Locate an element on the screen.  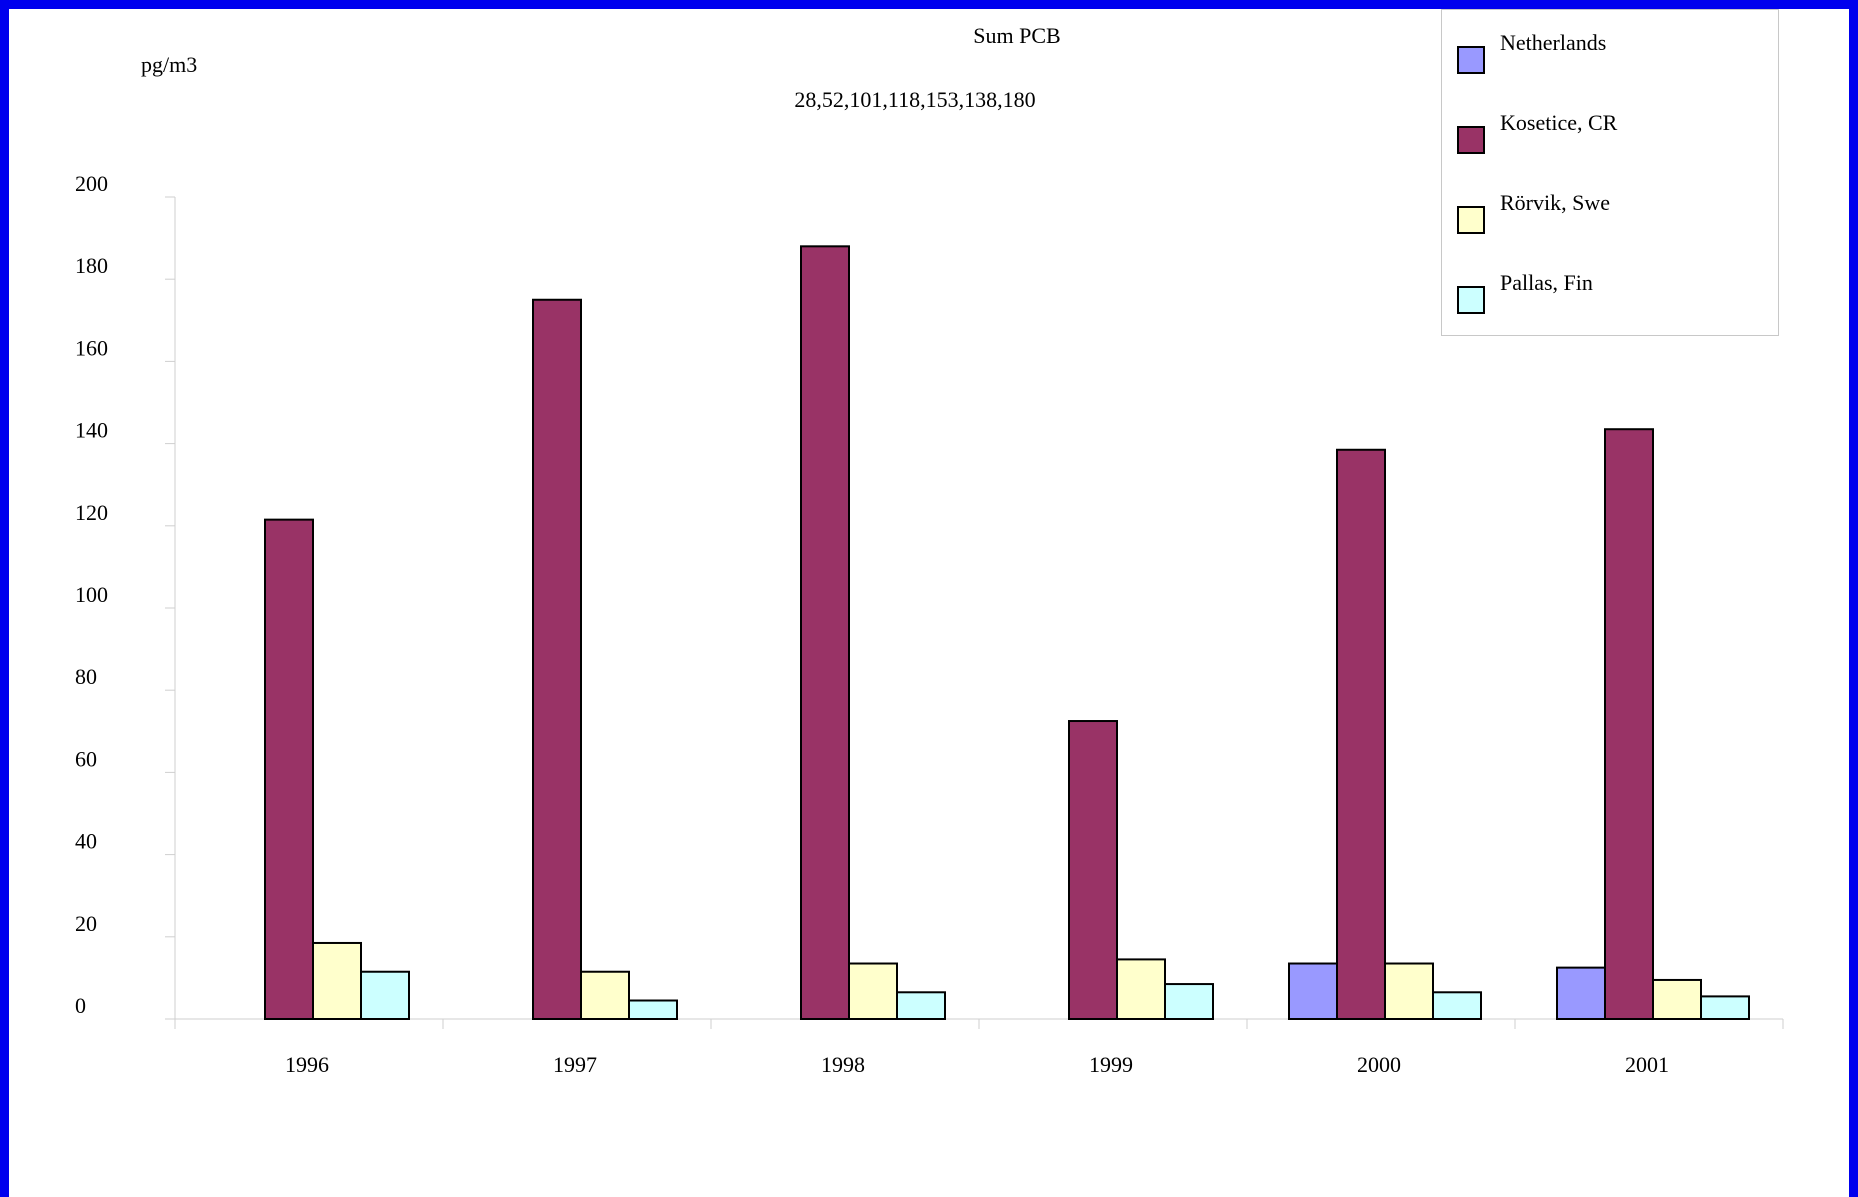
legend-label: Pallas, Fin is located at coordinates (1546, 282).